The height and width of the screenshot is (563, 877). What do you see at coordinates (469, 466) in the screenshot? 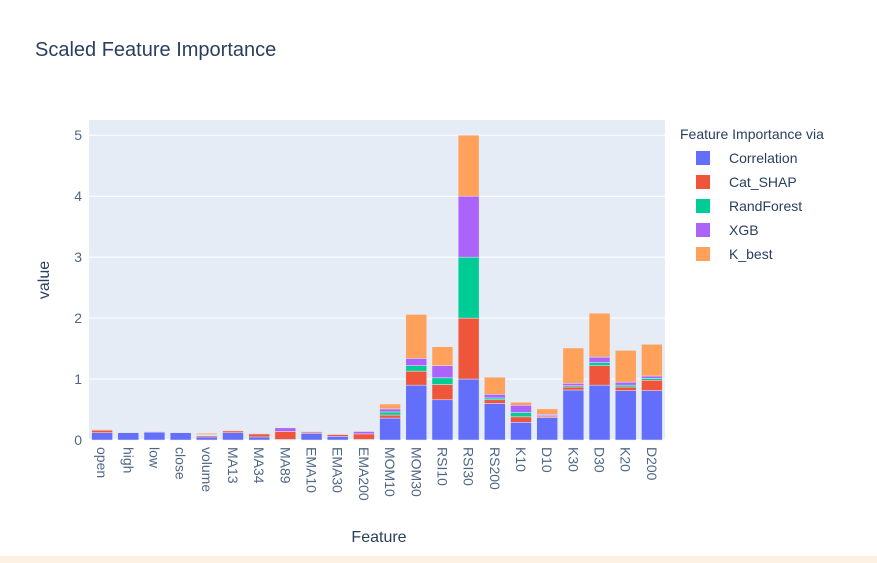
I see `x-tick-label: RSI30` at bounding box center [469, 466].